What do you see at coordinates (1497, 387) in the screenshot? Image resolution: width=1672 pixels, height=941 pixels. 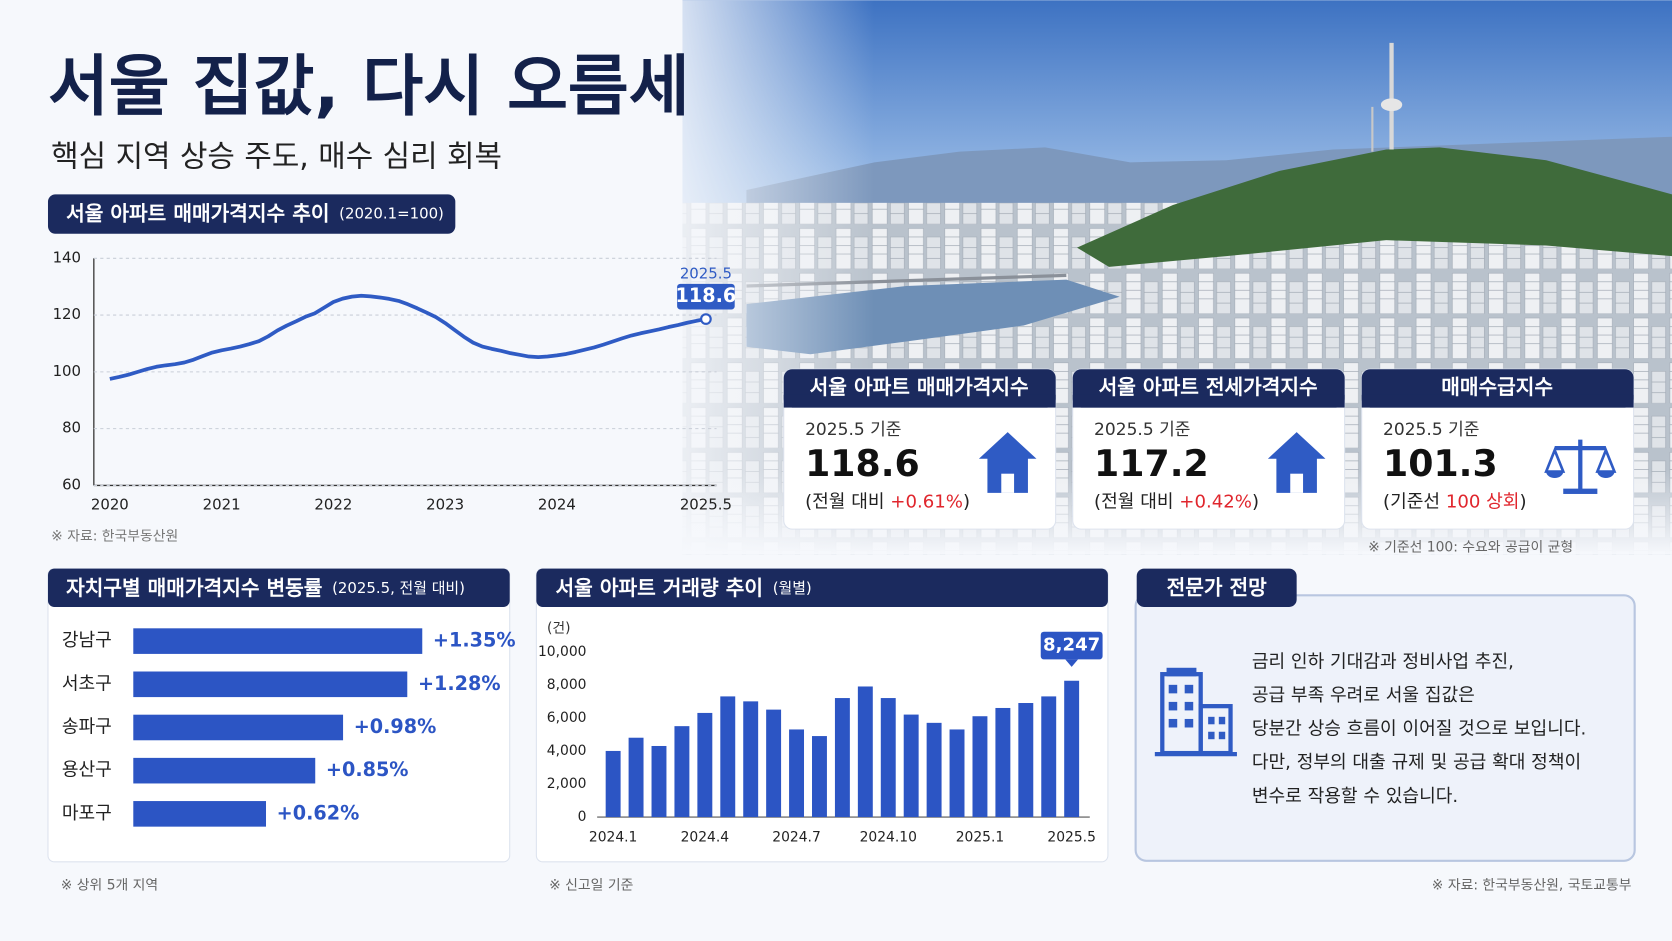 I see `kpi-title: 매매수급지수` at bounding box center [1497, 387].